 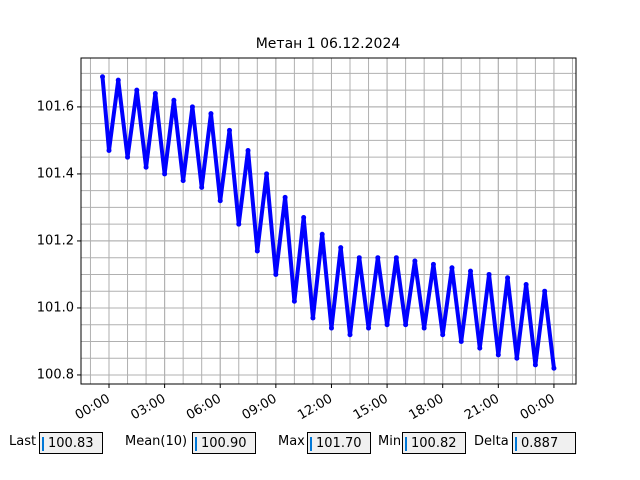 What do you see at coordinates (23, 441) in the screenshot?
I see `stat-label: Last` at bounding box center [23, 441].